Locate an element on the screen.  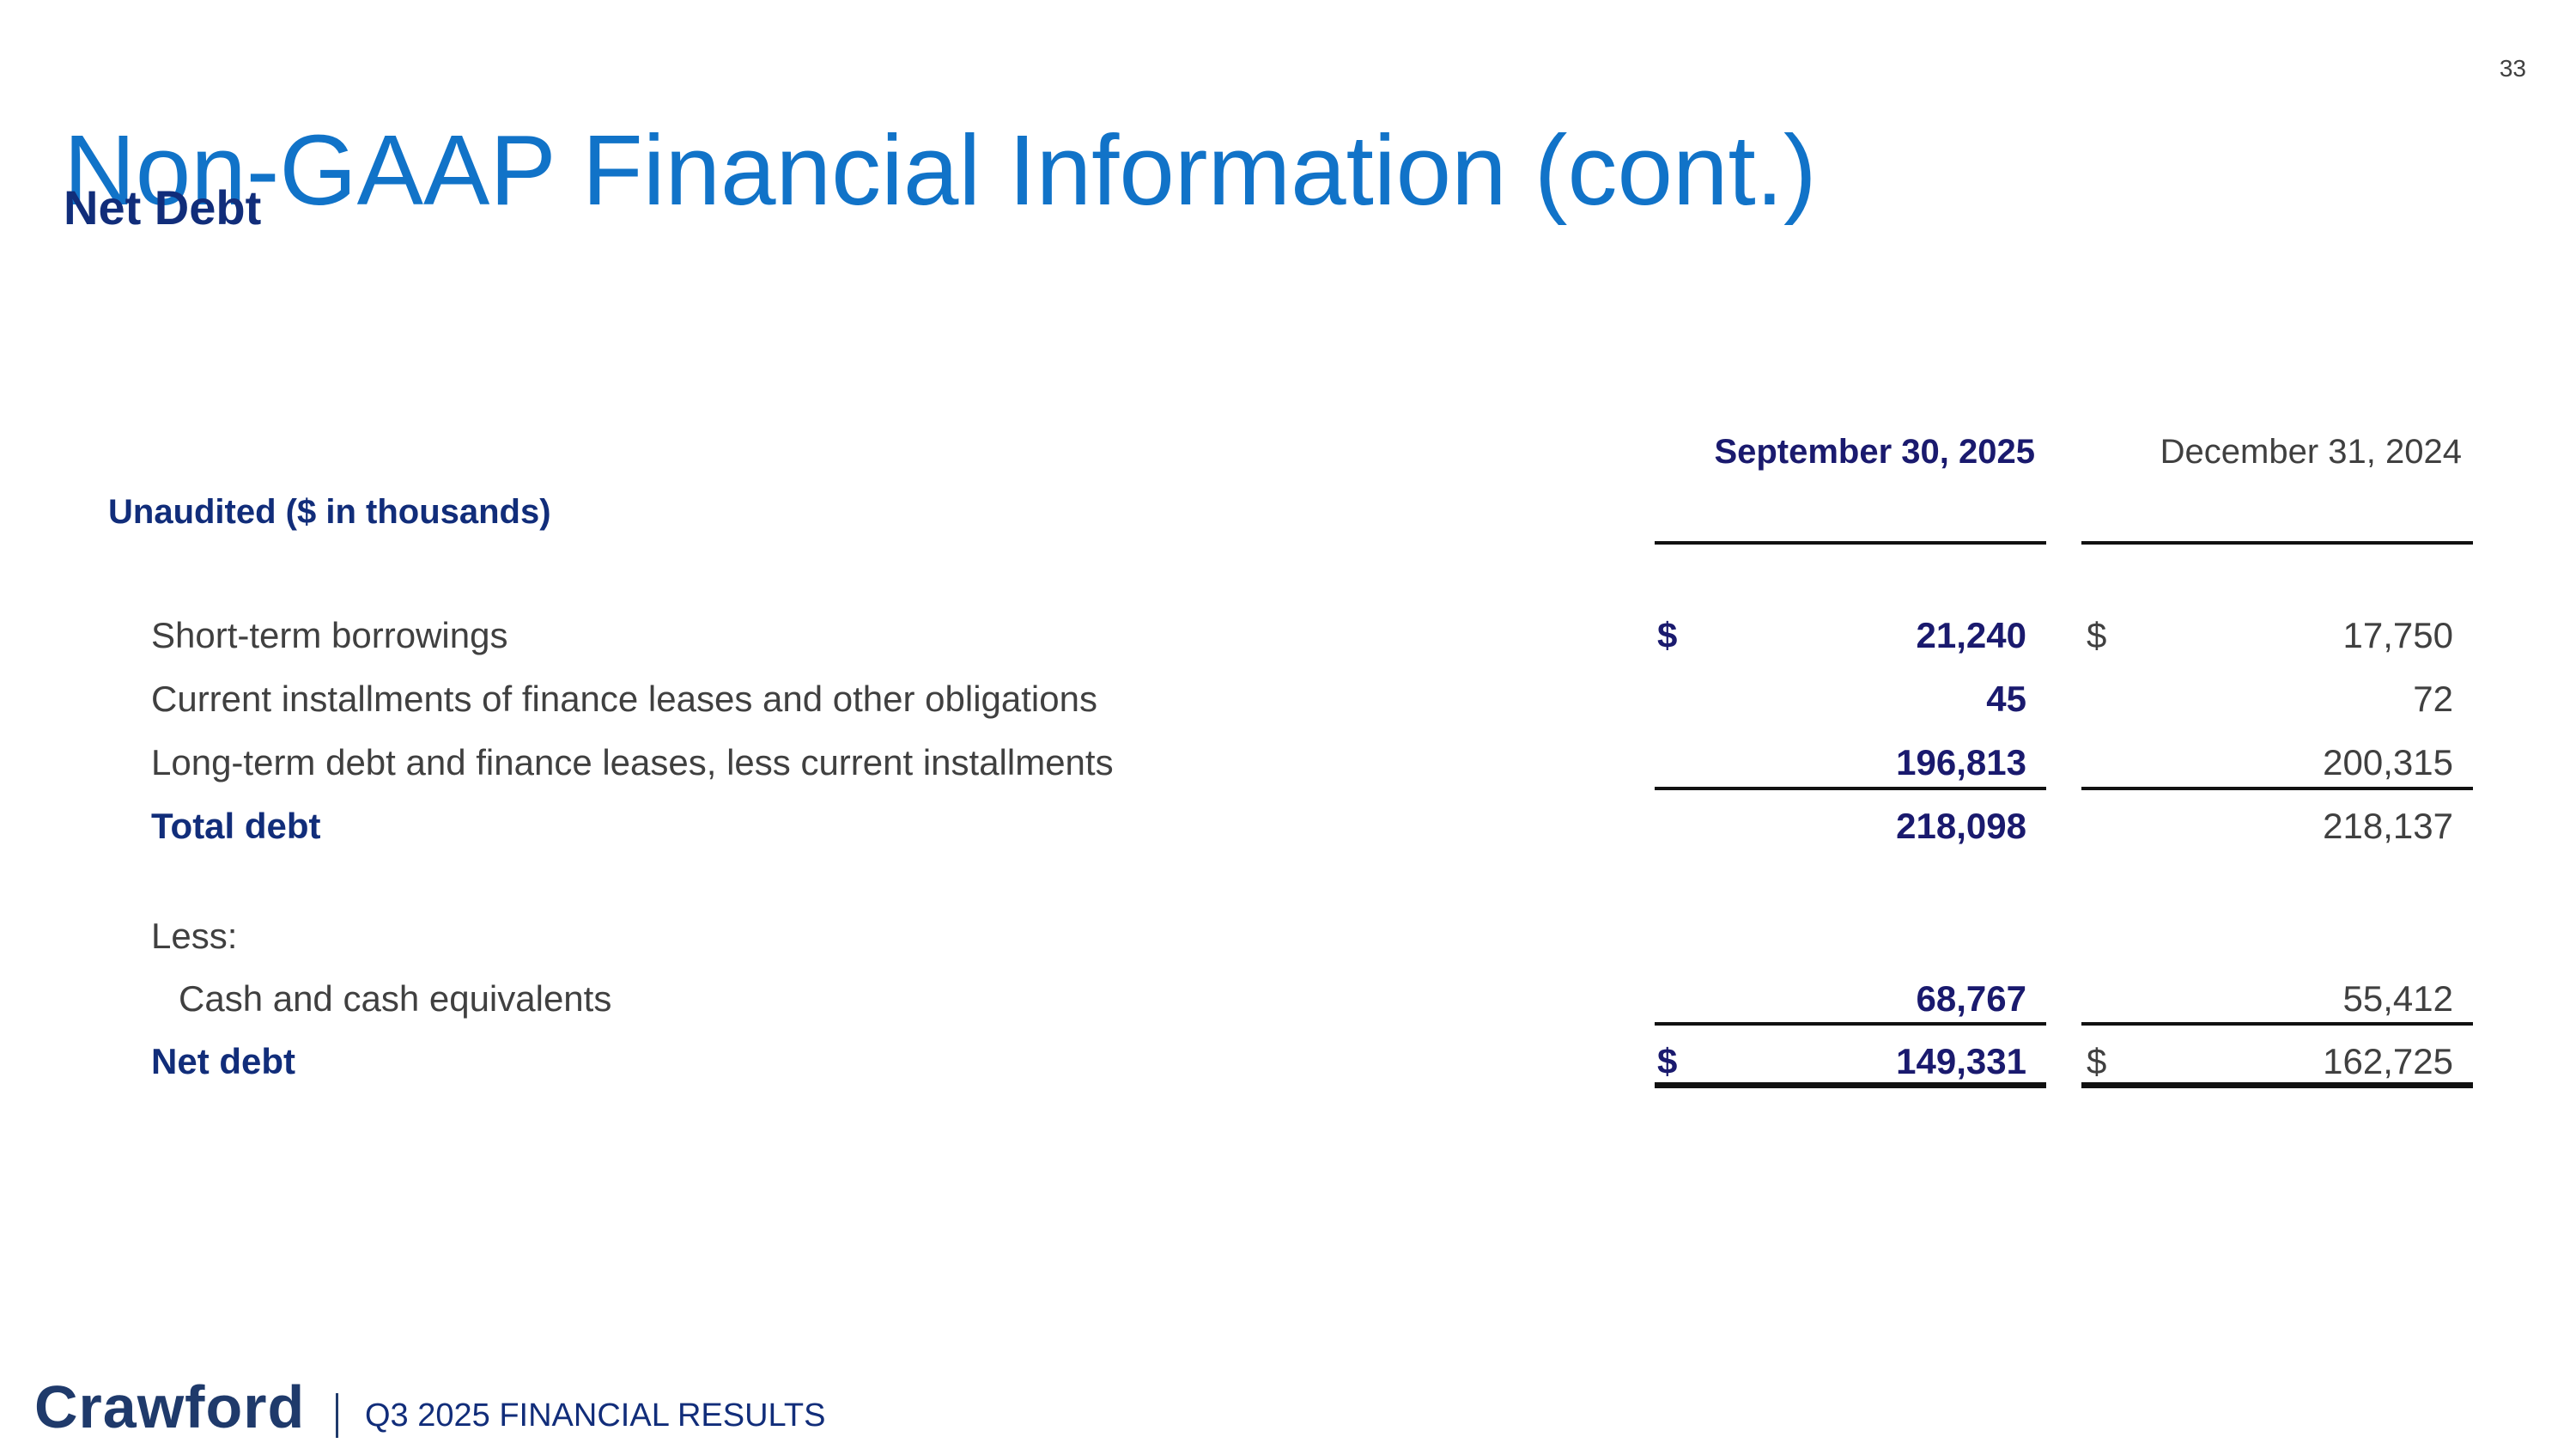
row-label: Net debt is located at coordinates (223, 1061).